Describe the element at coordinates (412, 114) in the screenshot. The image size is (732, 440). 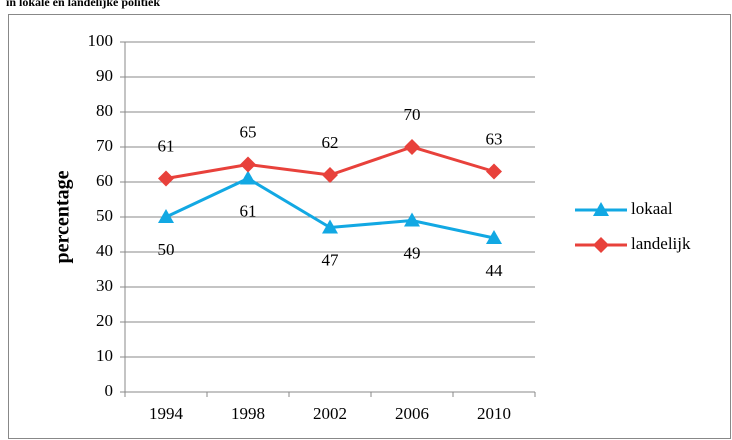
I see `data-label: 70` at that location.